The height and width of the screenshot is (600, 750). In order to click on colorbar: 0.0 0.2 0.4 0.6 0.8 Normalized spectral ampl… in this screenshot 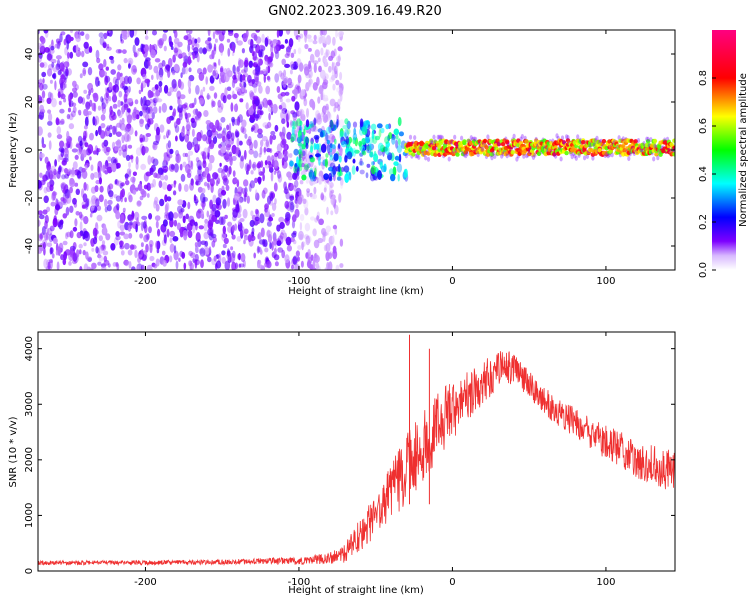, I will do `click(723, 154)`.